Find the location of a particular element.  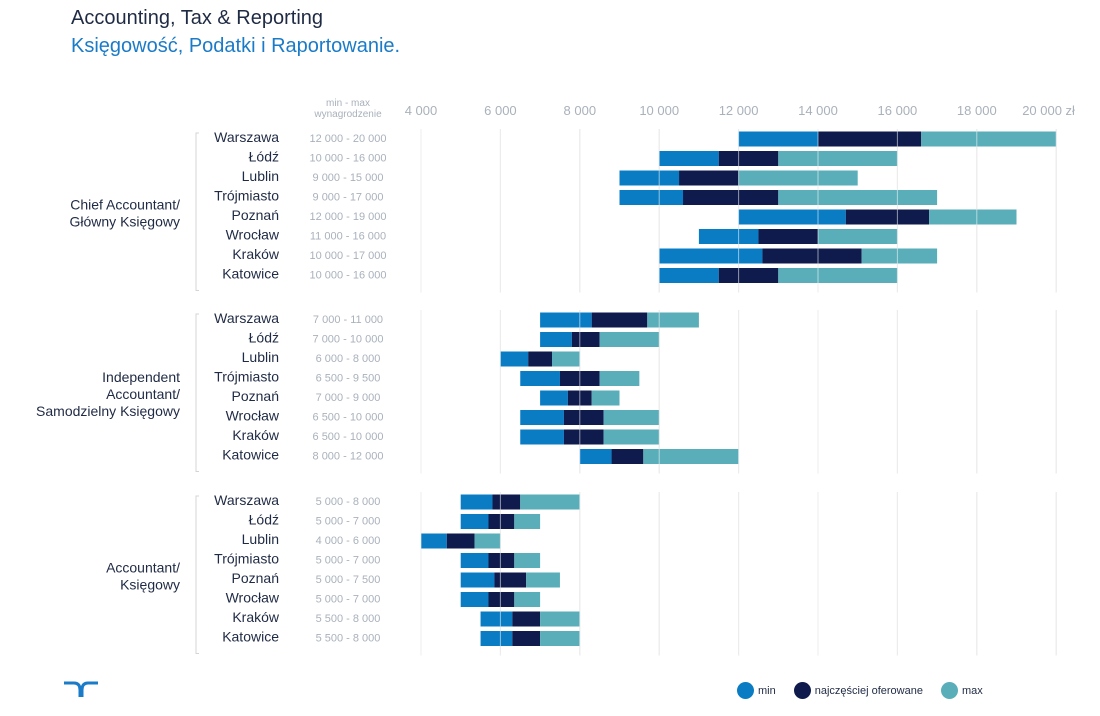

group-label: Główny Księgowy is located at coordinates (125, 221).